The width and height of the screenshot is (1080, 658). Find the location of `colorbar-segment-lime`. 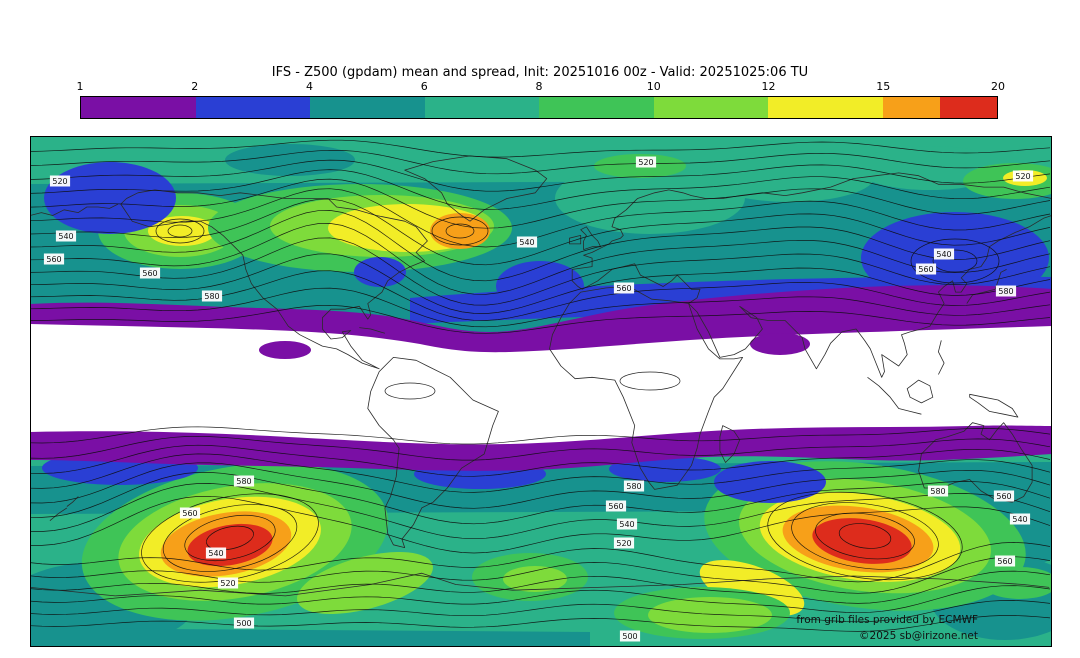

colorbar-segment-lime is located at coordinates (710, 107).